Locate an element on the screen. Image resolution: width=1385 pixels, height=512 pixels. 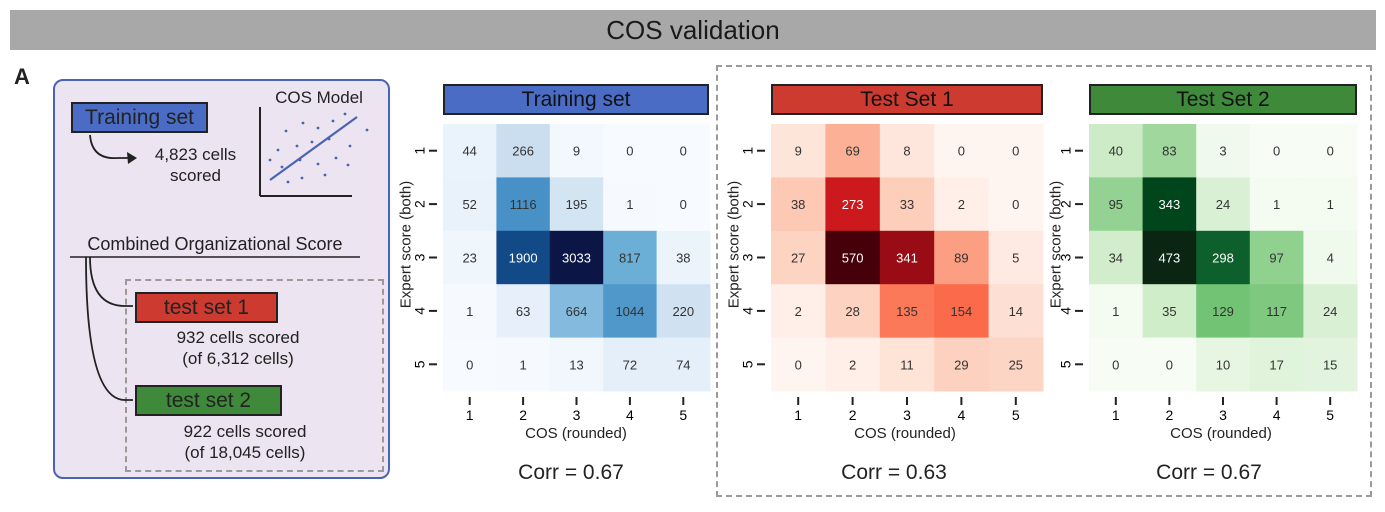
heatmap-cell-label: 1116 is located at coordinates (523, 204).